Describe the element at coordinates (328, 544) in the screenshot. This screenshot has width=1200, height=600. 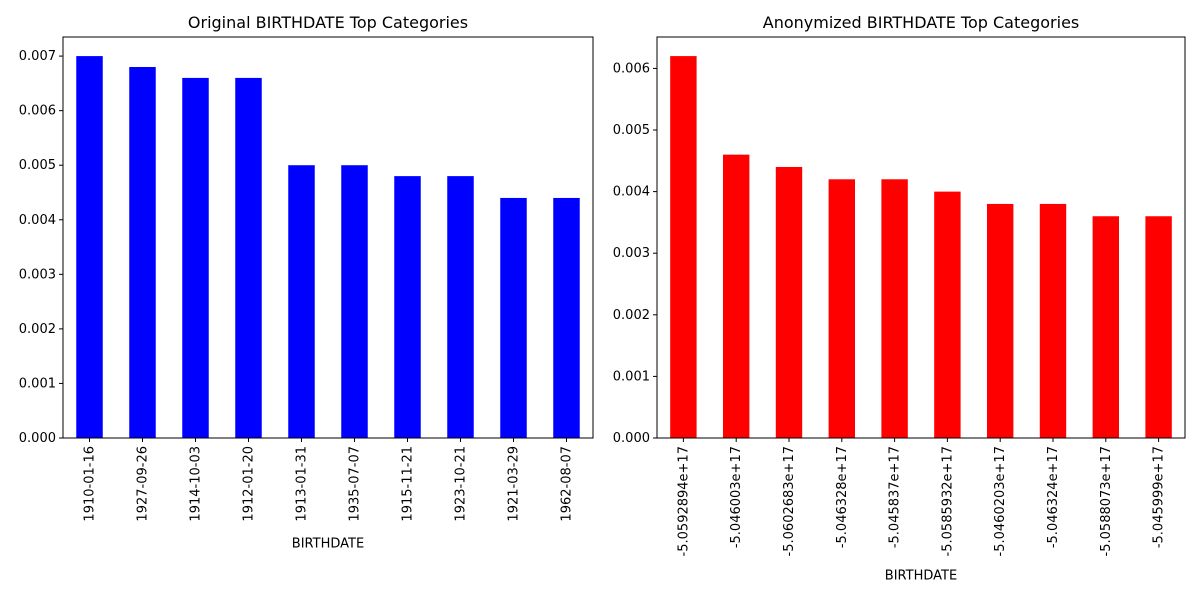
I see `original-x-axis-label: BIRTHDATE` at that location.